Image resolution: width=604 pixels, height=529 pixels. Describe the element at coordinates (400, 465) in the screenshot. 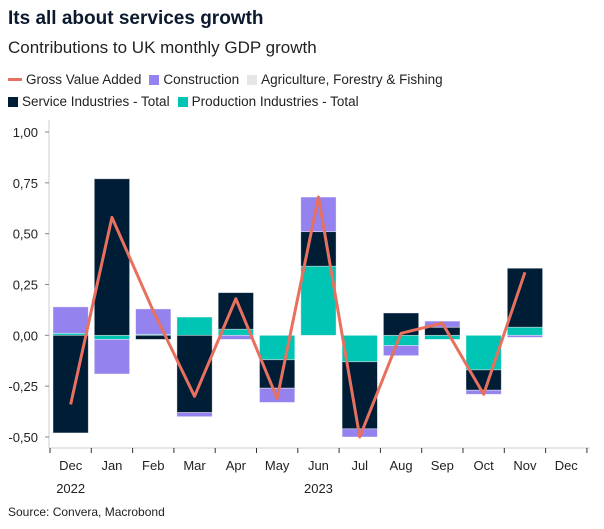

I see `x-tick-label: Aug` at that location.